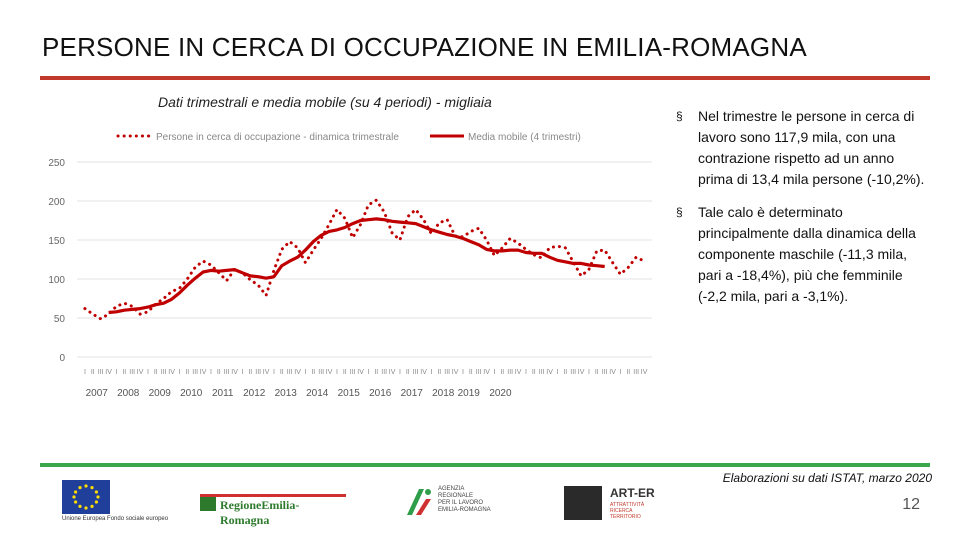  What do you see at coordinates (56, 202) in the screenshot?
I see `y-tick-label: 200` at bounding box center [56, 202].